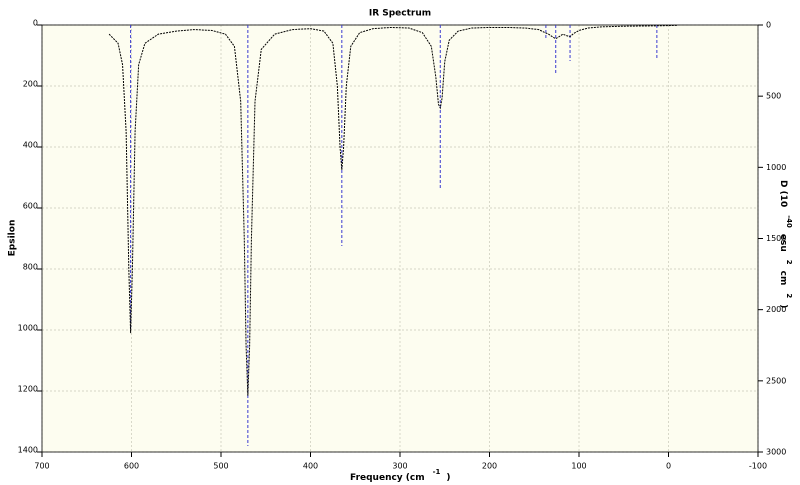 This screenshot has width=800, height=485. What do you see at coordinates (35, 23) in the screenshot?
I see `y-tick-label: 0` at bounding box center [35, 23].